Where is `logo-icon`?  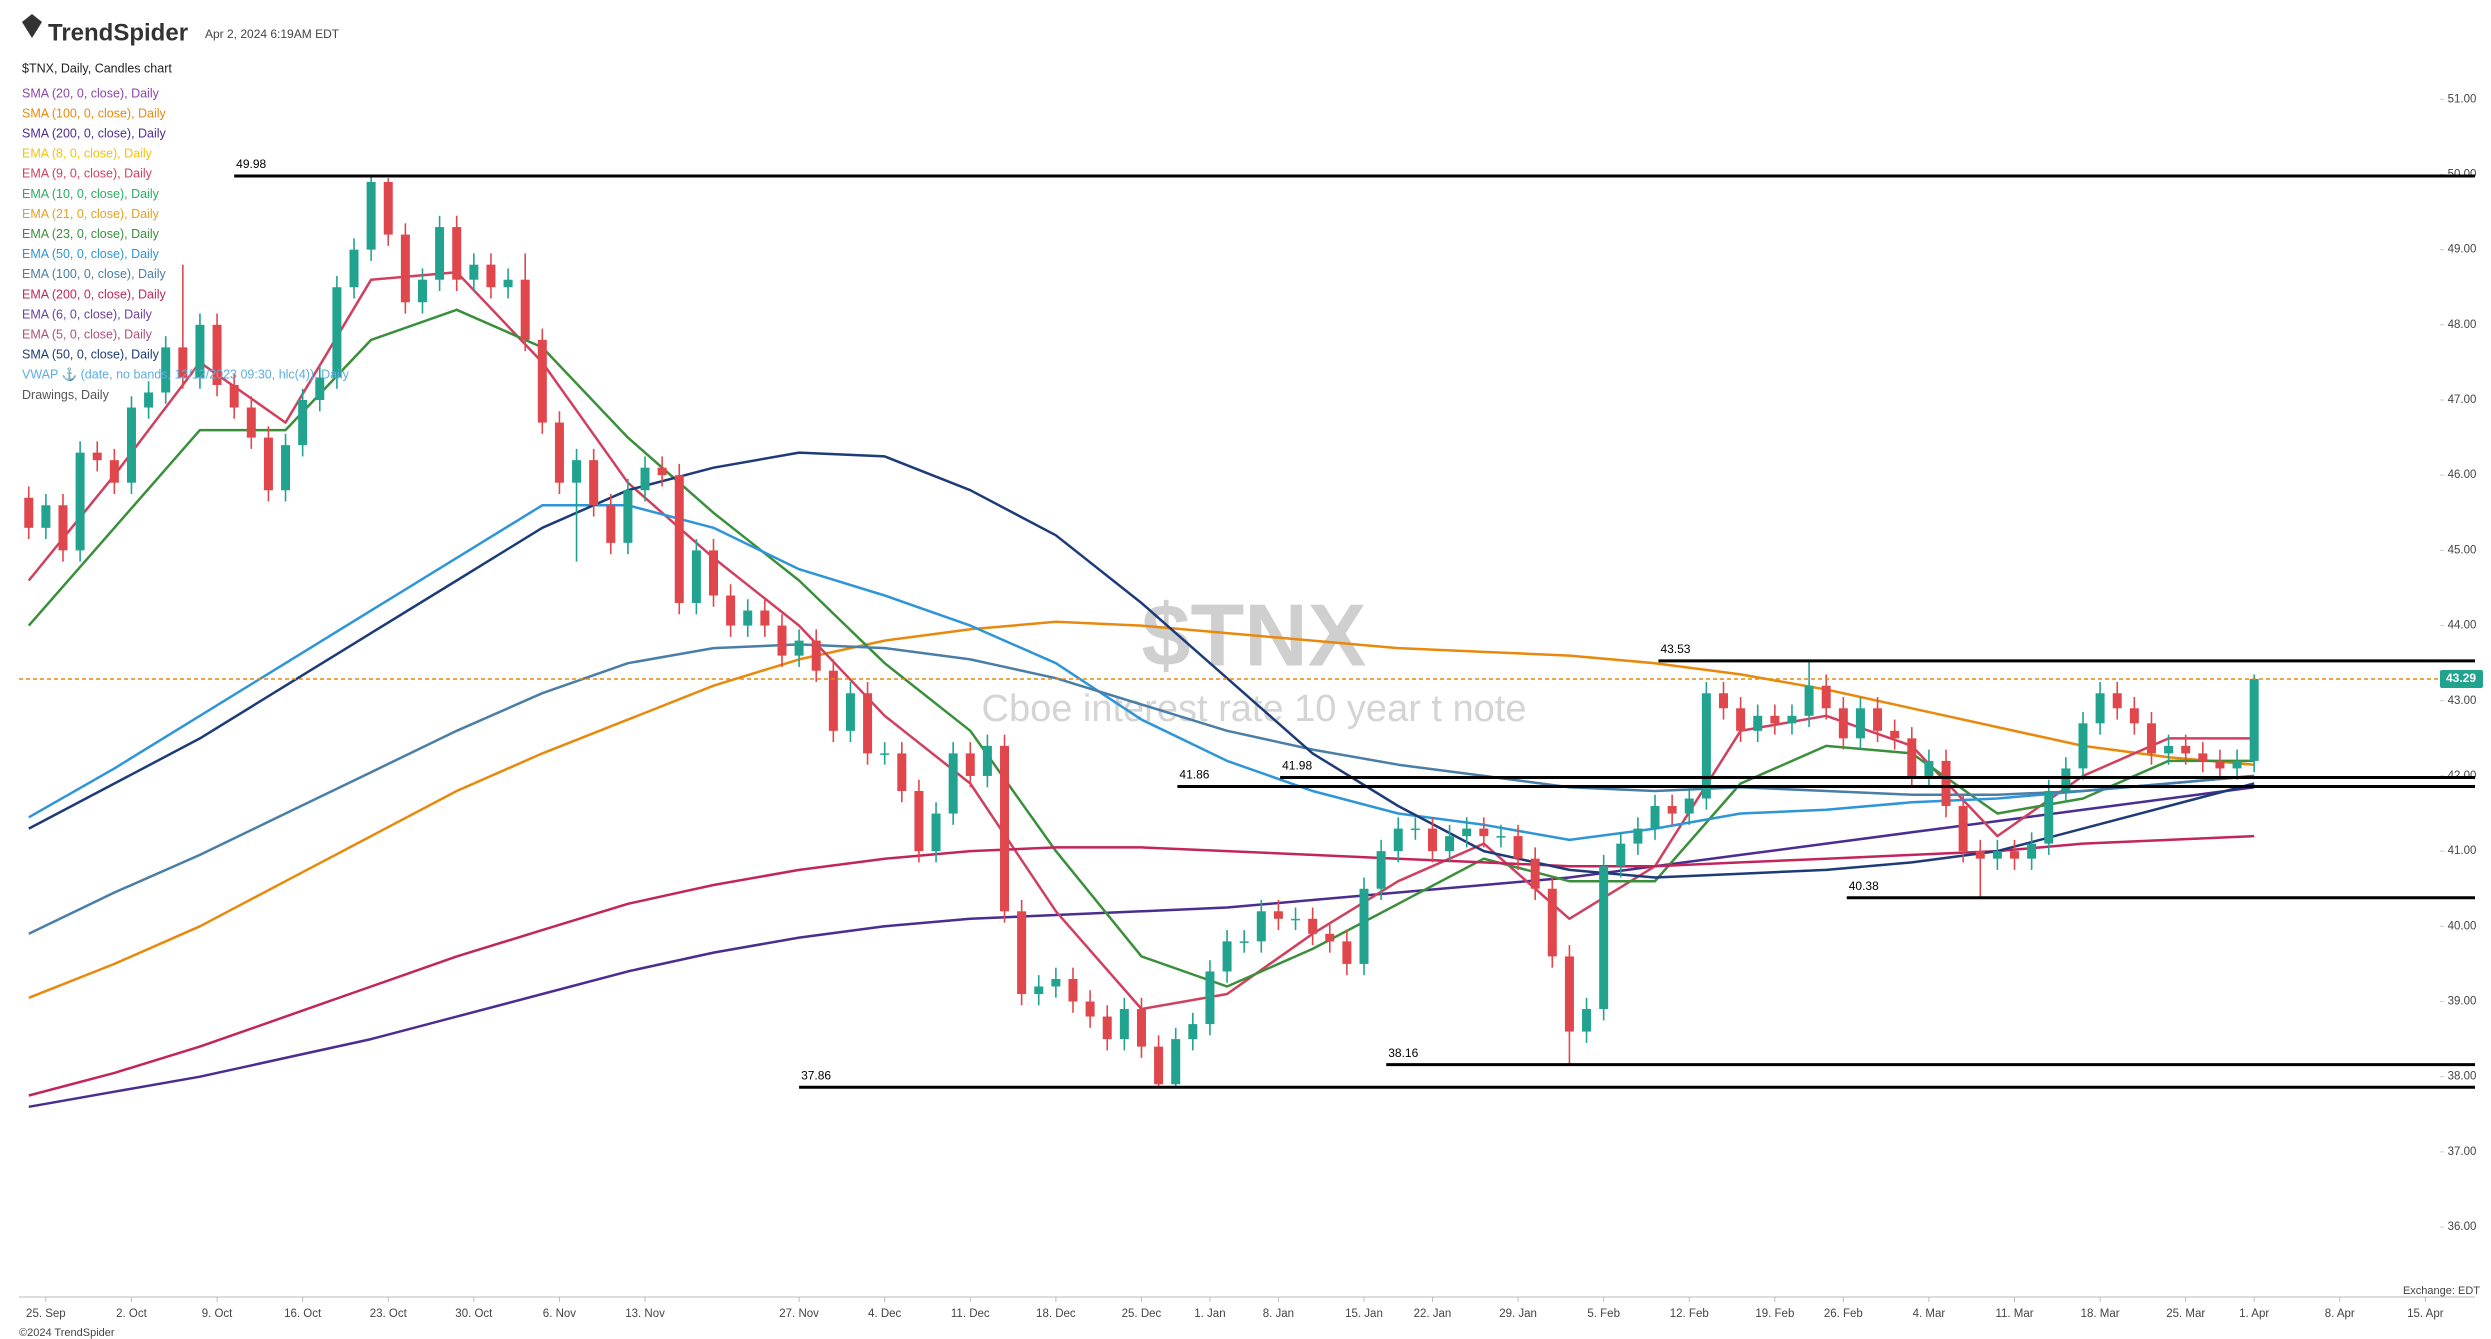 logo-icon is located at coordinates (32, 26).